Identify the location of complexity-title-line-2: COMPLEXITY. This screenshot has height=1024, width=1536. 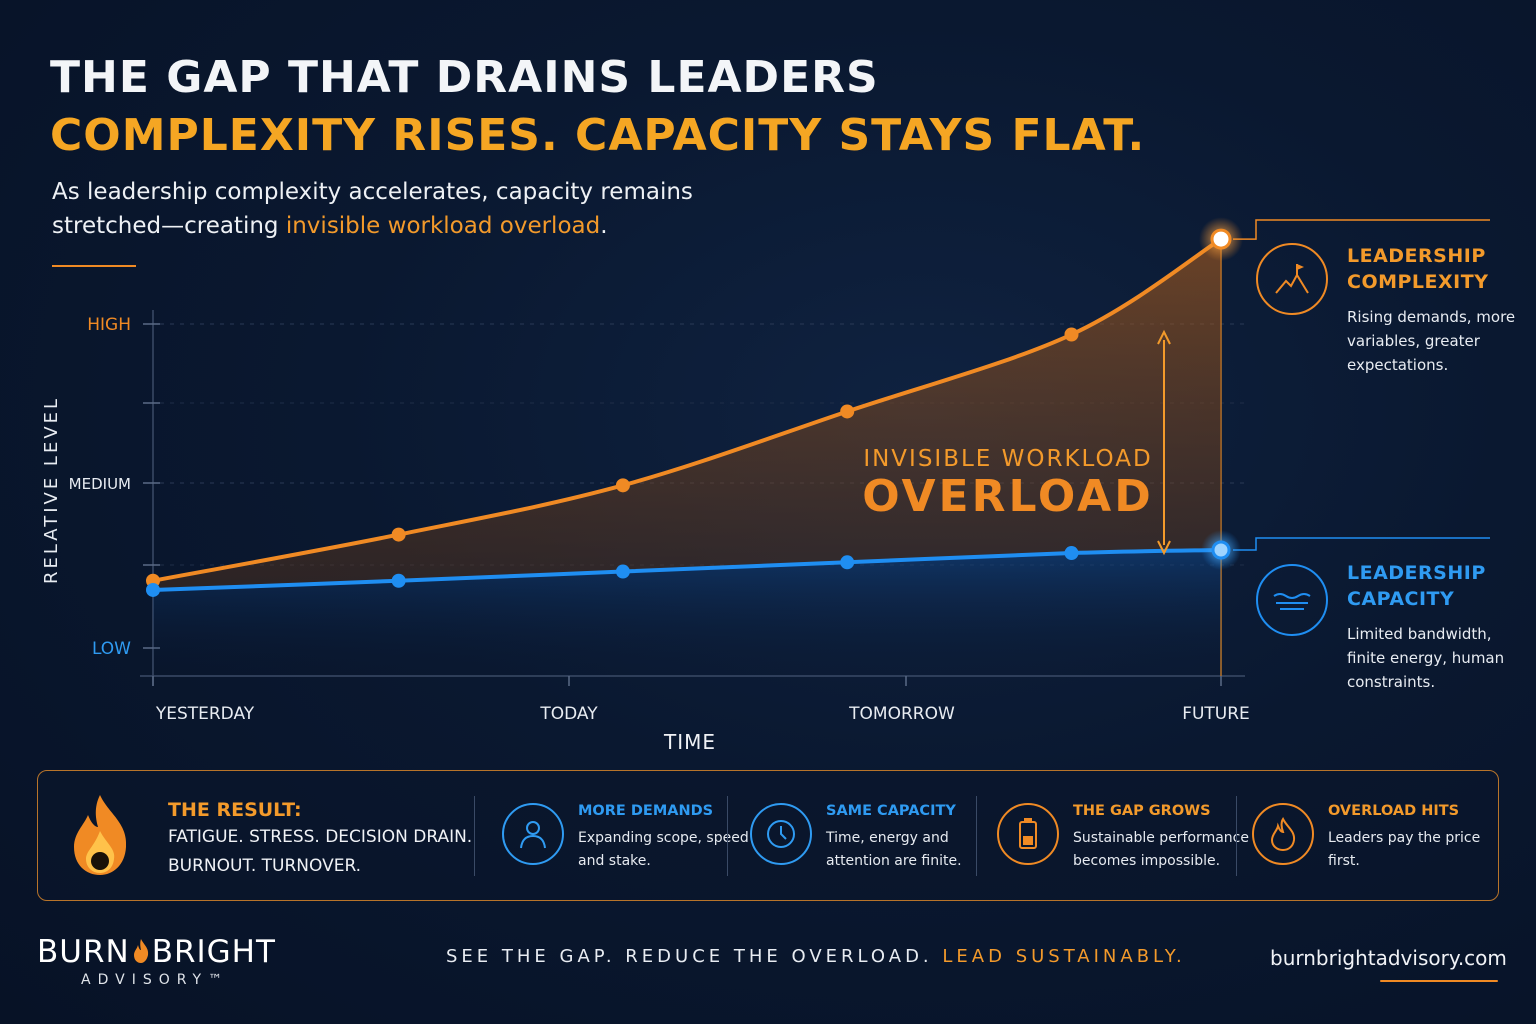
(1418, 282).